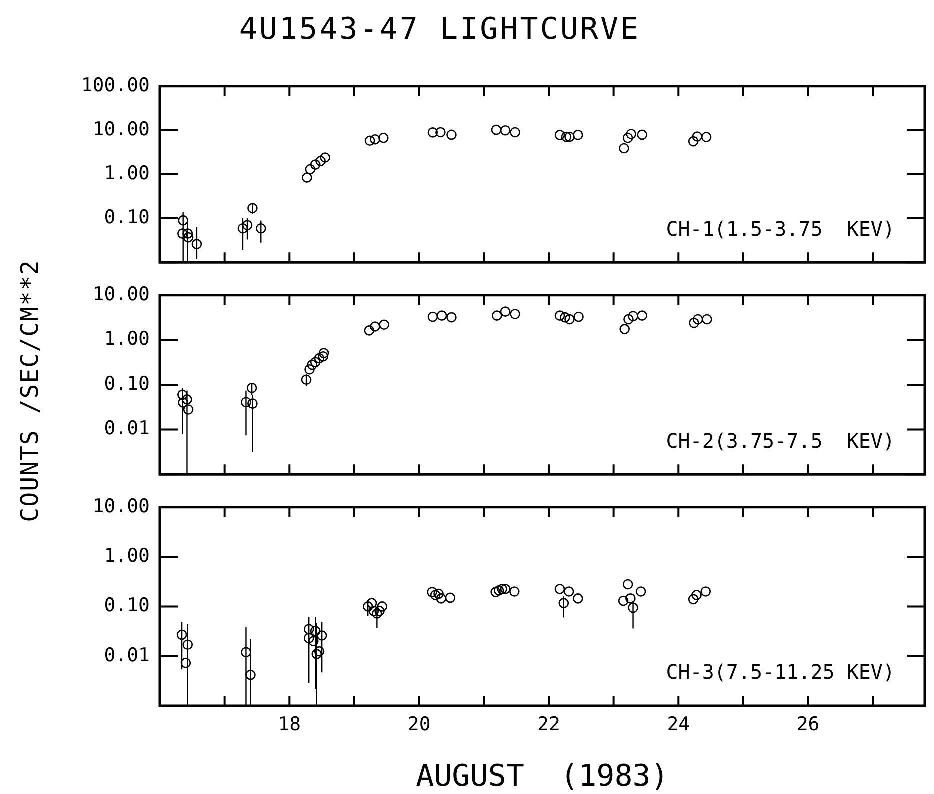 The height and width of the screenshot is (794, 934). Describe the element at coordinates (115, 85) in the screenshot. I see `y-tick-label: 100.00` at that location.